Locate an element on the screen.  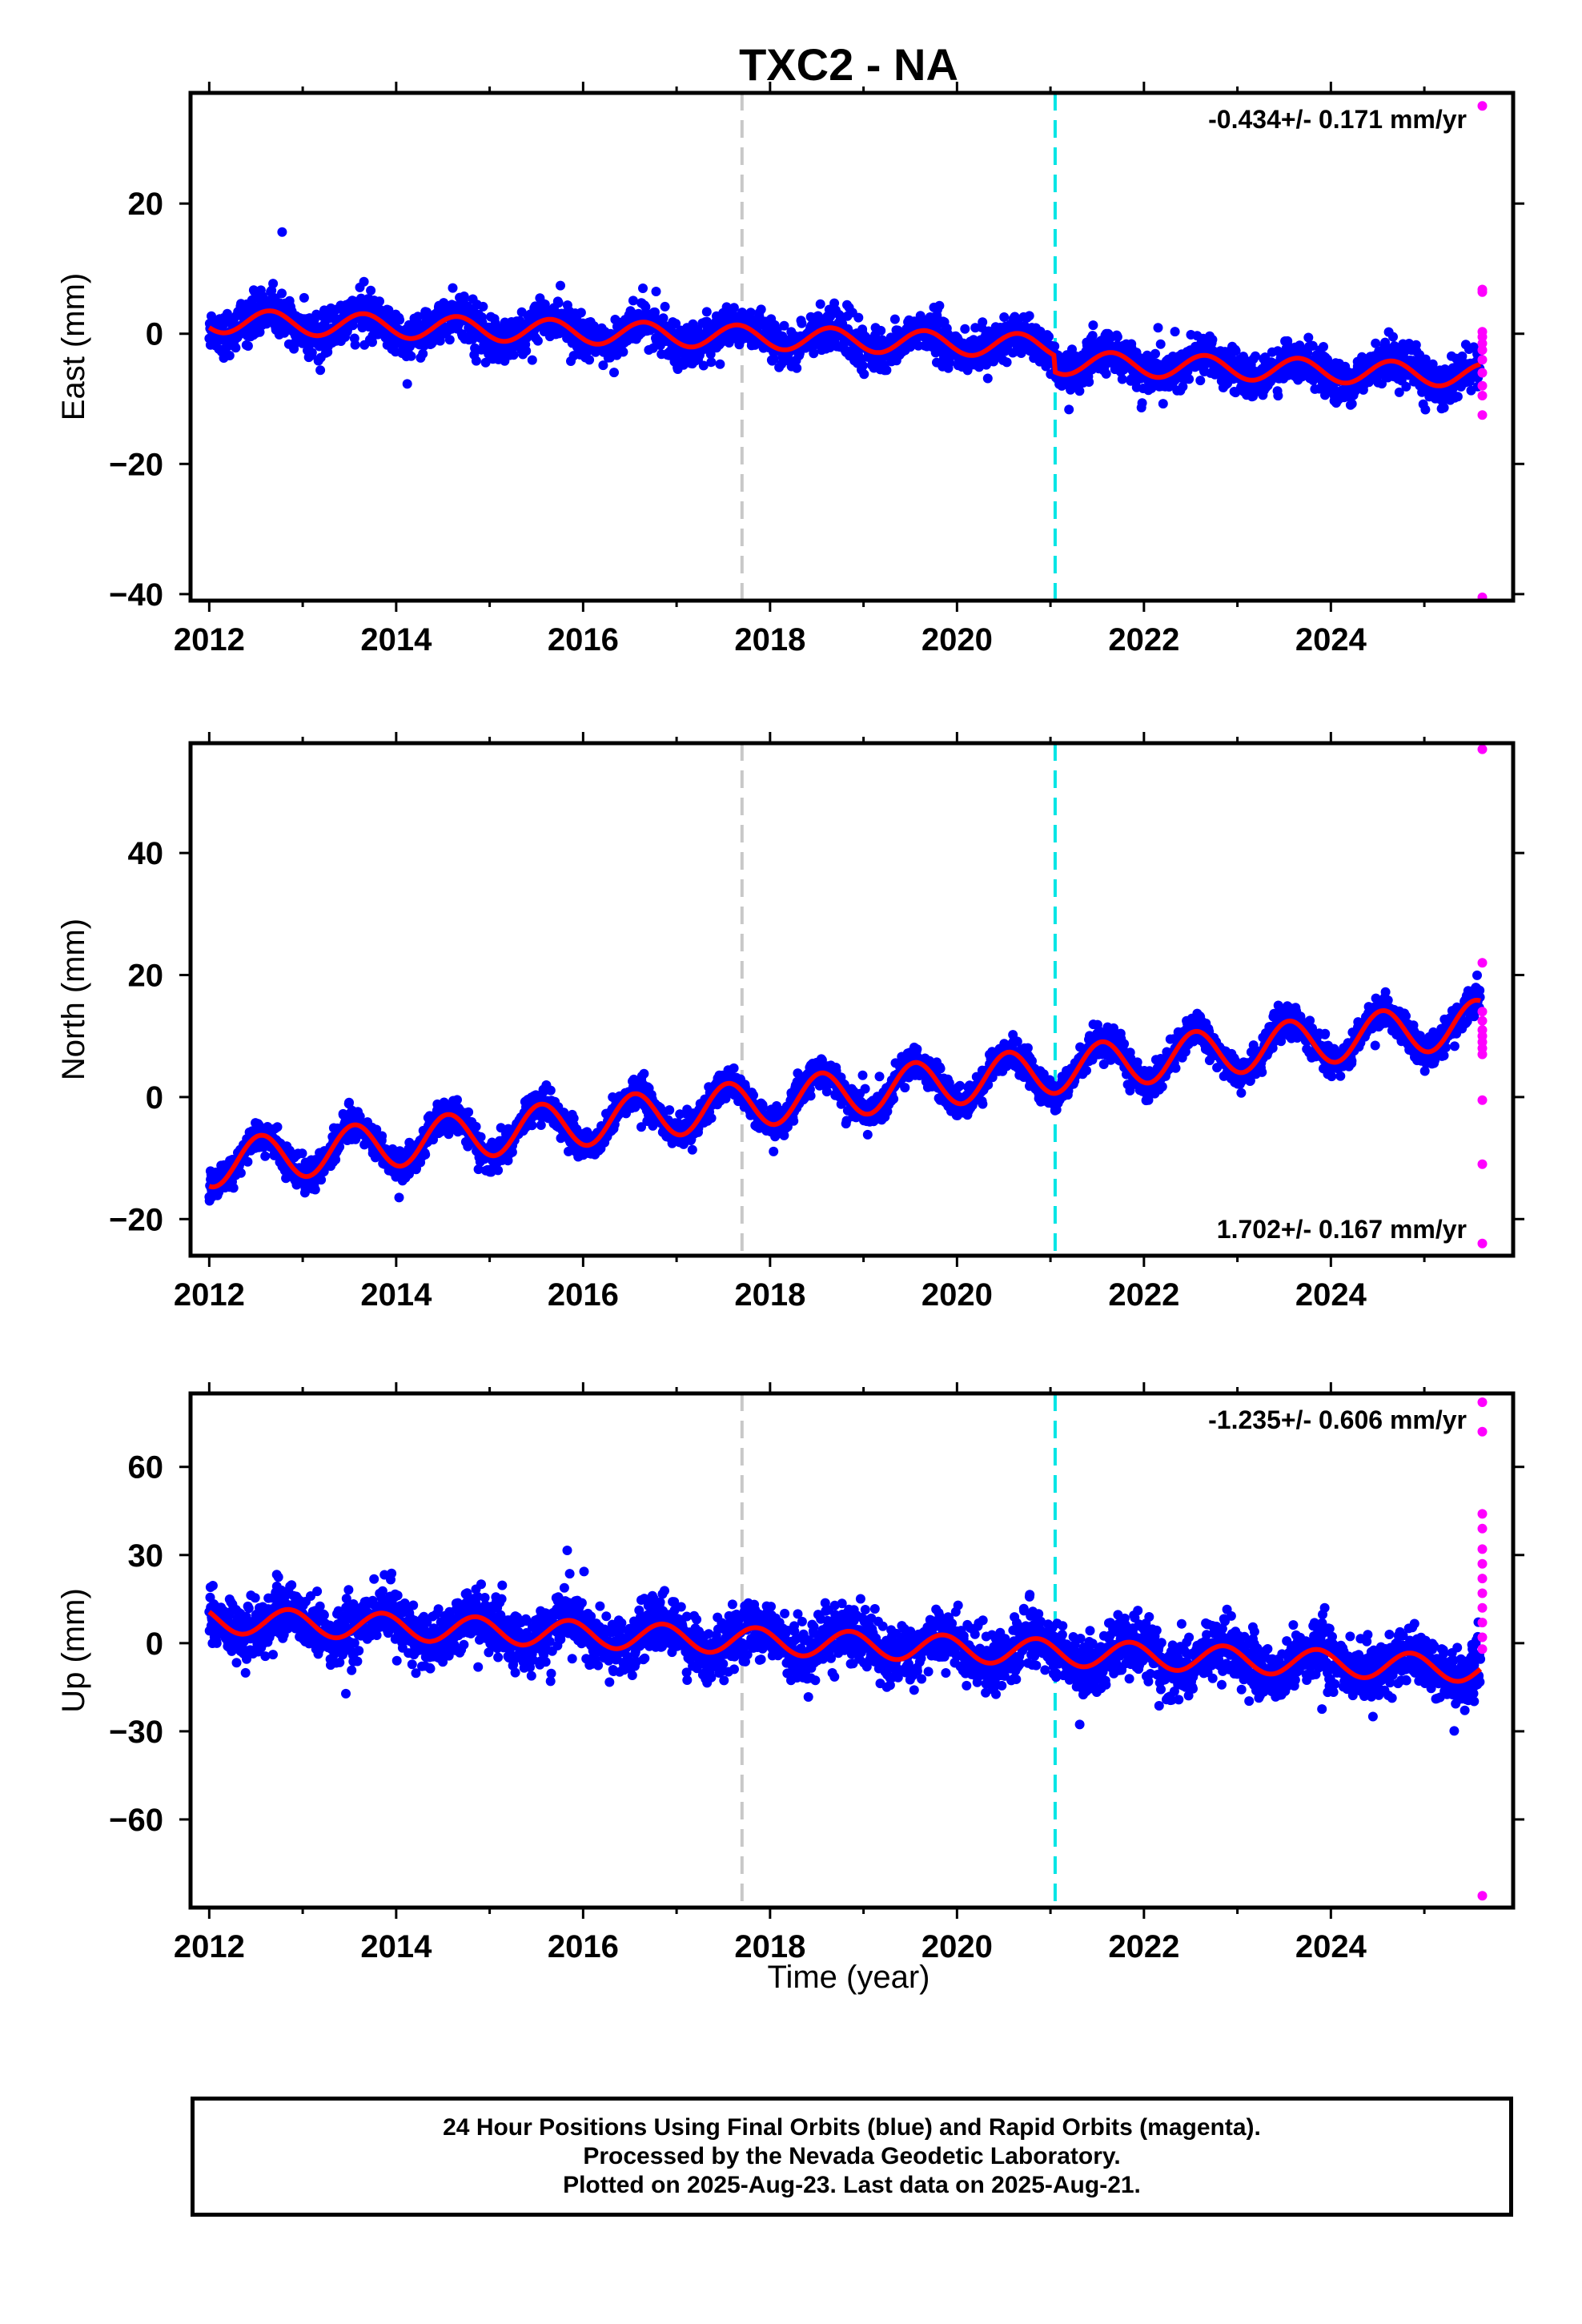
y-tick-label: 0 is located at coordinates (154, 334).